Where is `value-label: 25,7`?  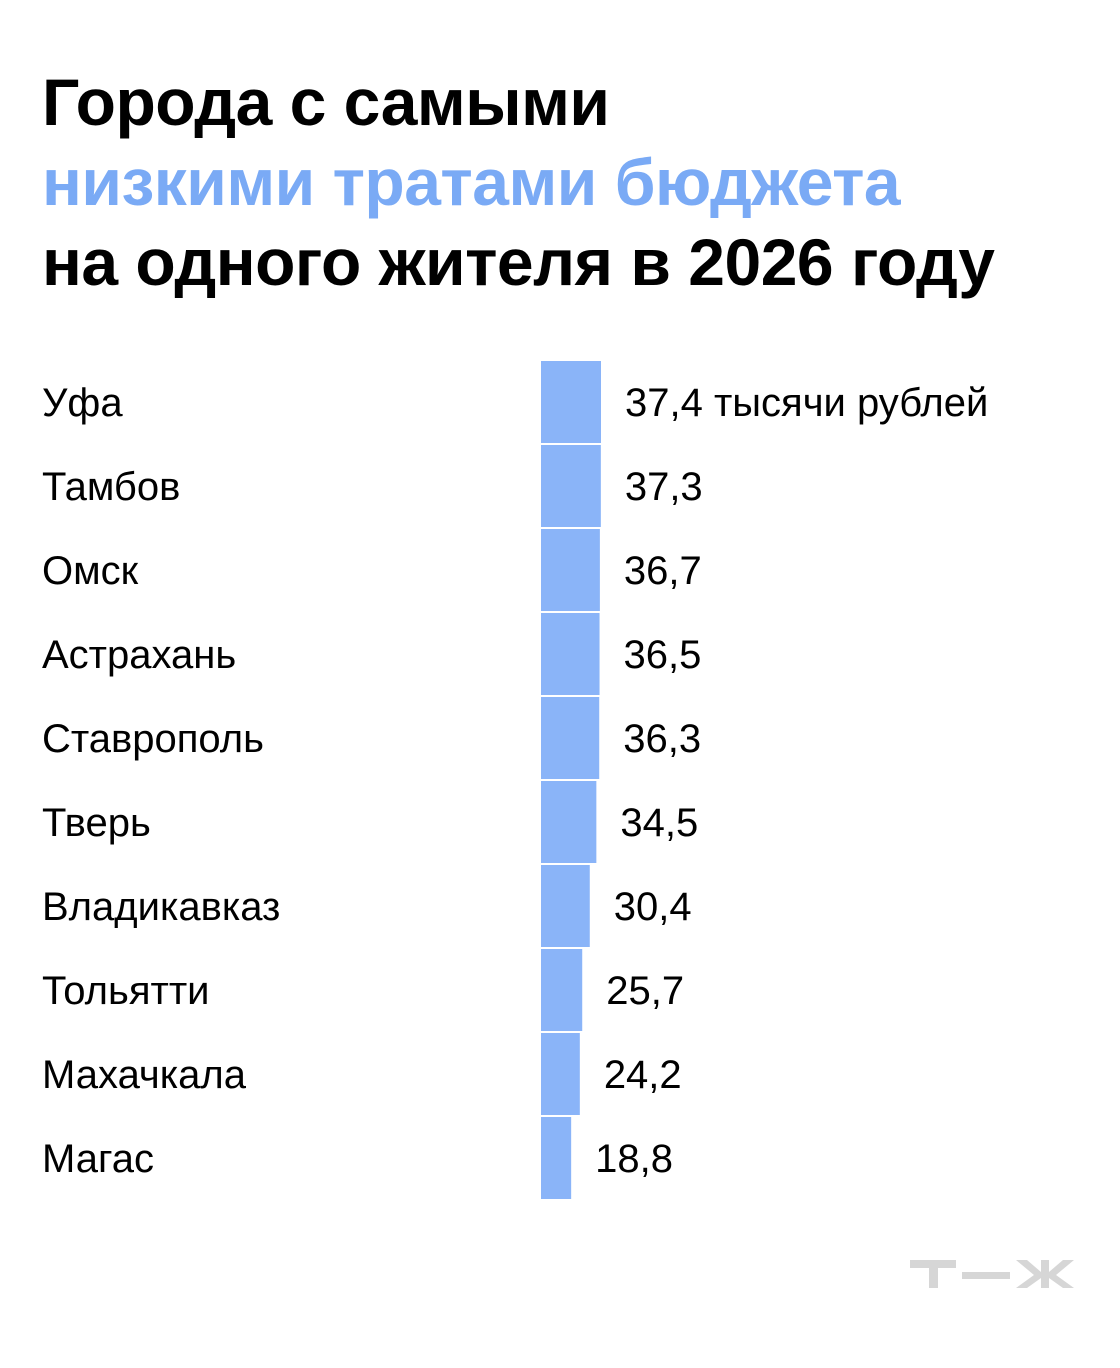 value-label: 25,7 is located at coordinates (645, 991).